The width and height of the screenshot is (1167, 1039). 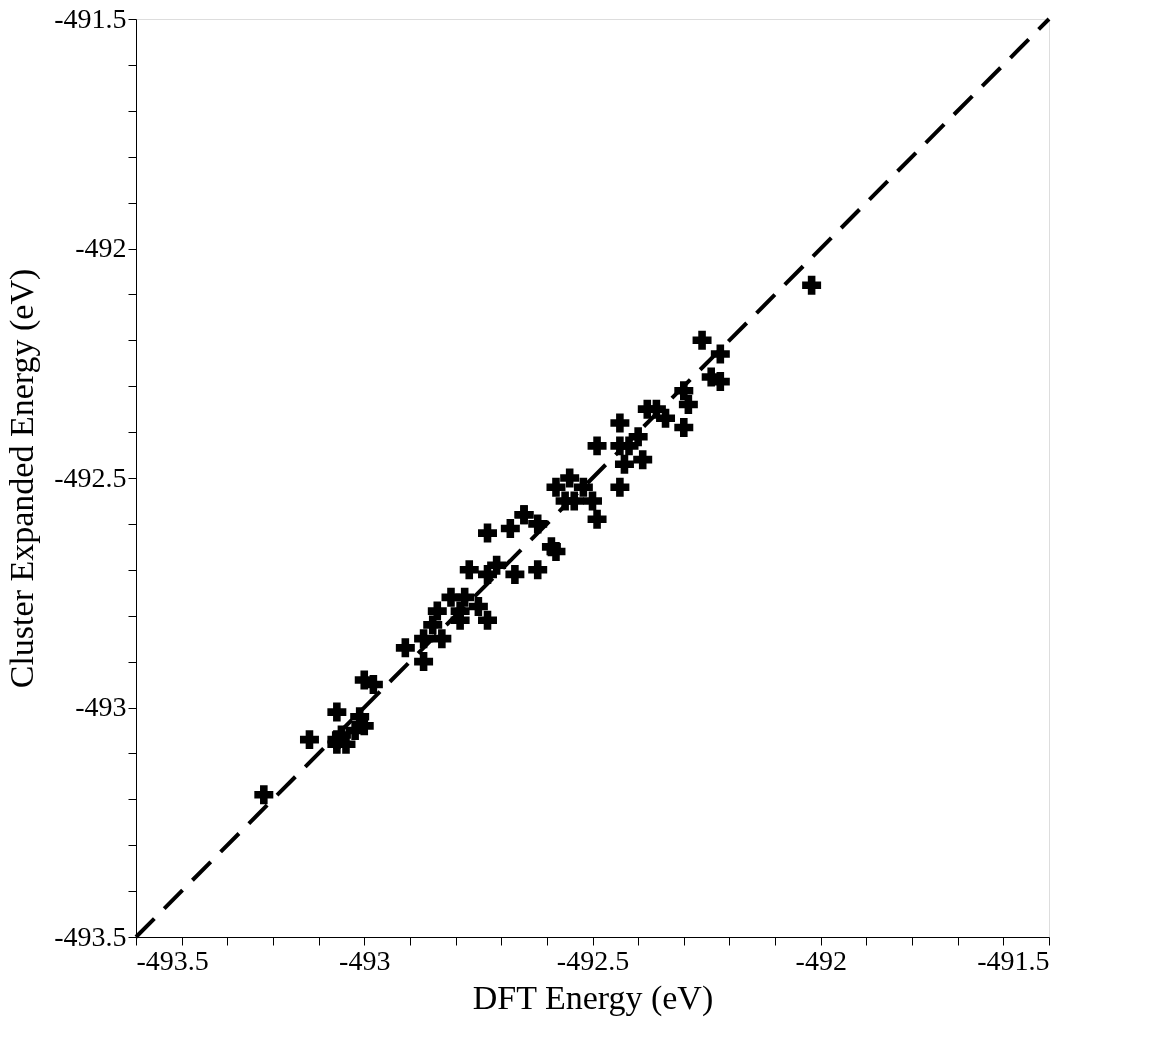 I want to click on y-axis-title: Cluster Expanded Energy (eV), so click(x=22, y=478).